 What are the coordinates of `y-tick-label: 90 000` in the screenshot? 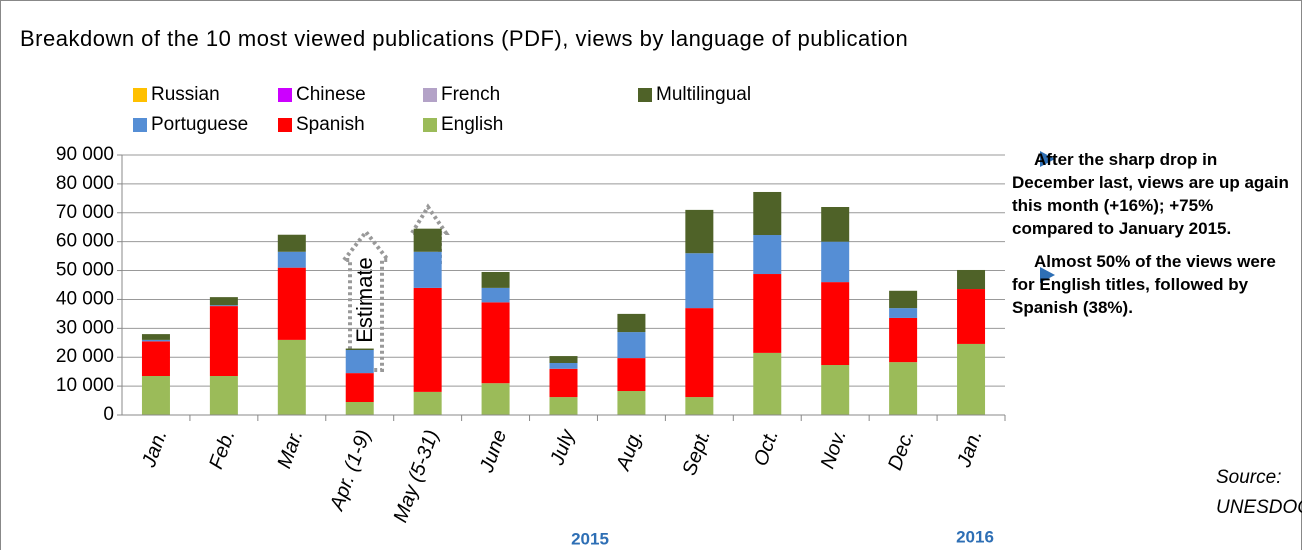 It's located at (85, 154).